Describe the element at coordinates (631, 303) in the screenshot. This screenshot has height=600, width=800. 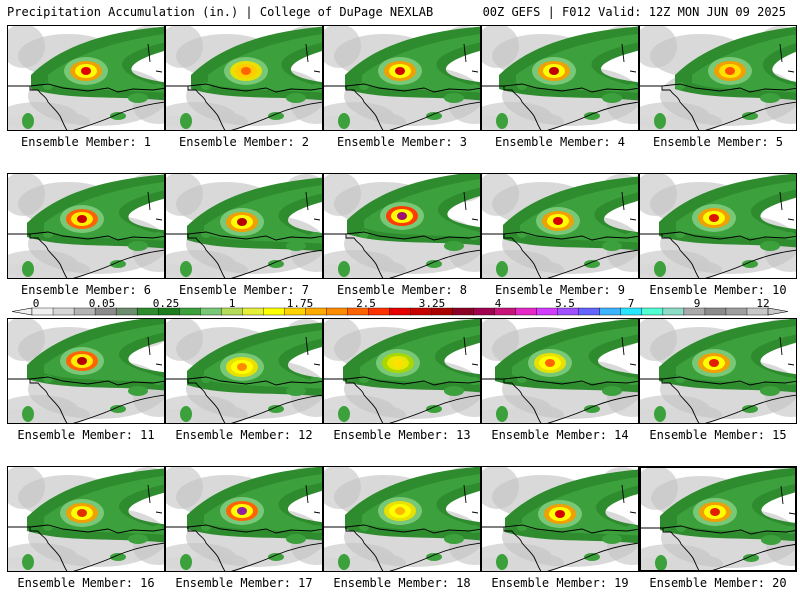
I see `scale-tick-label: 7` at that location.